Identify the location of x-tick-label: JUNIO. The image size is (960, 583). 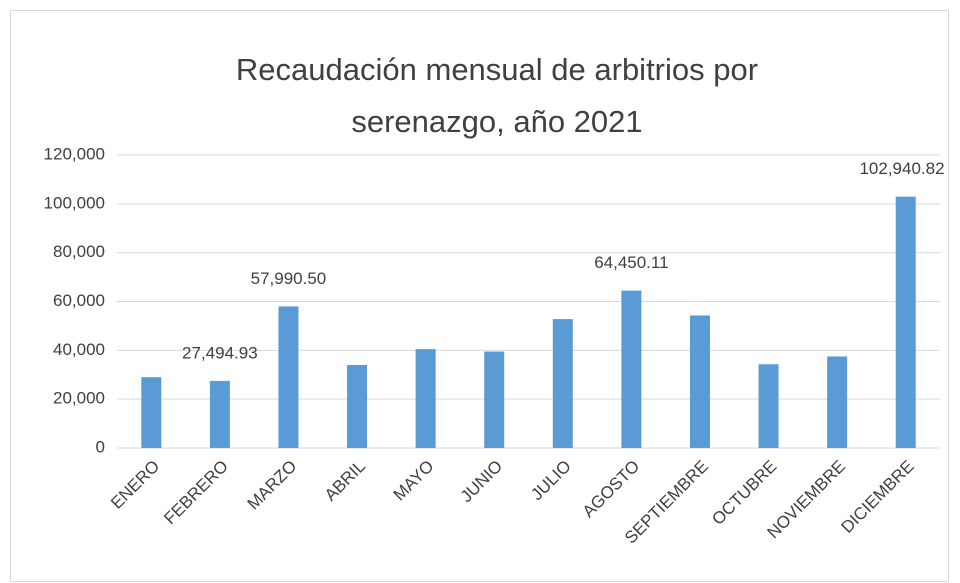
(481, 481).